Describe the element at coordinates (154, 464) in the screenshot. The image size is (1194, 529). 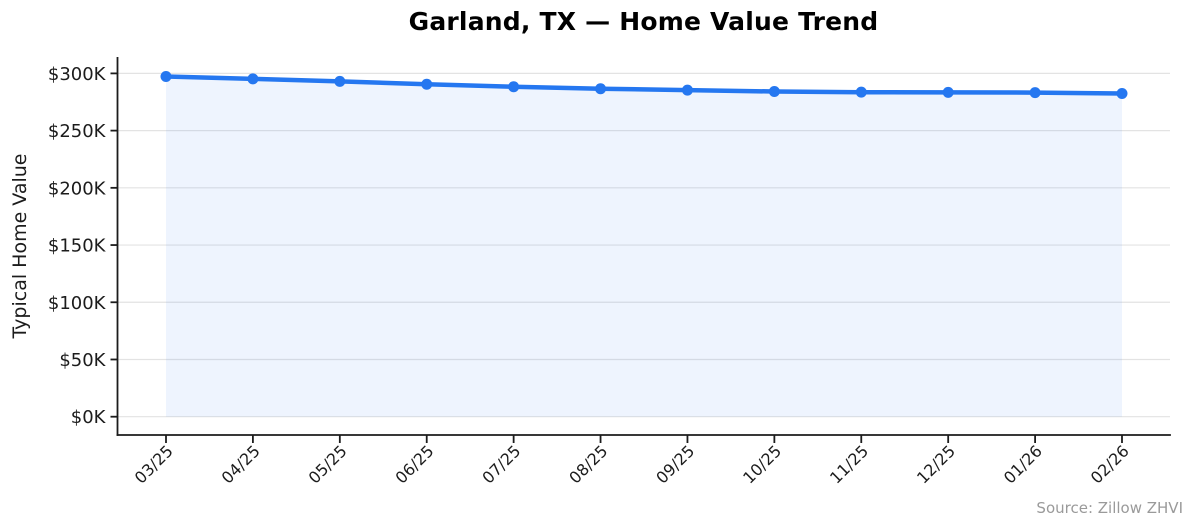
I see `x-tick-label: 03/25` at that location.